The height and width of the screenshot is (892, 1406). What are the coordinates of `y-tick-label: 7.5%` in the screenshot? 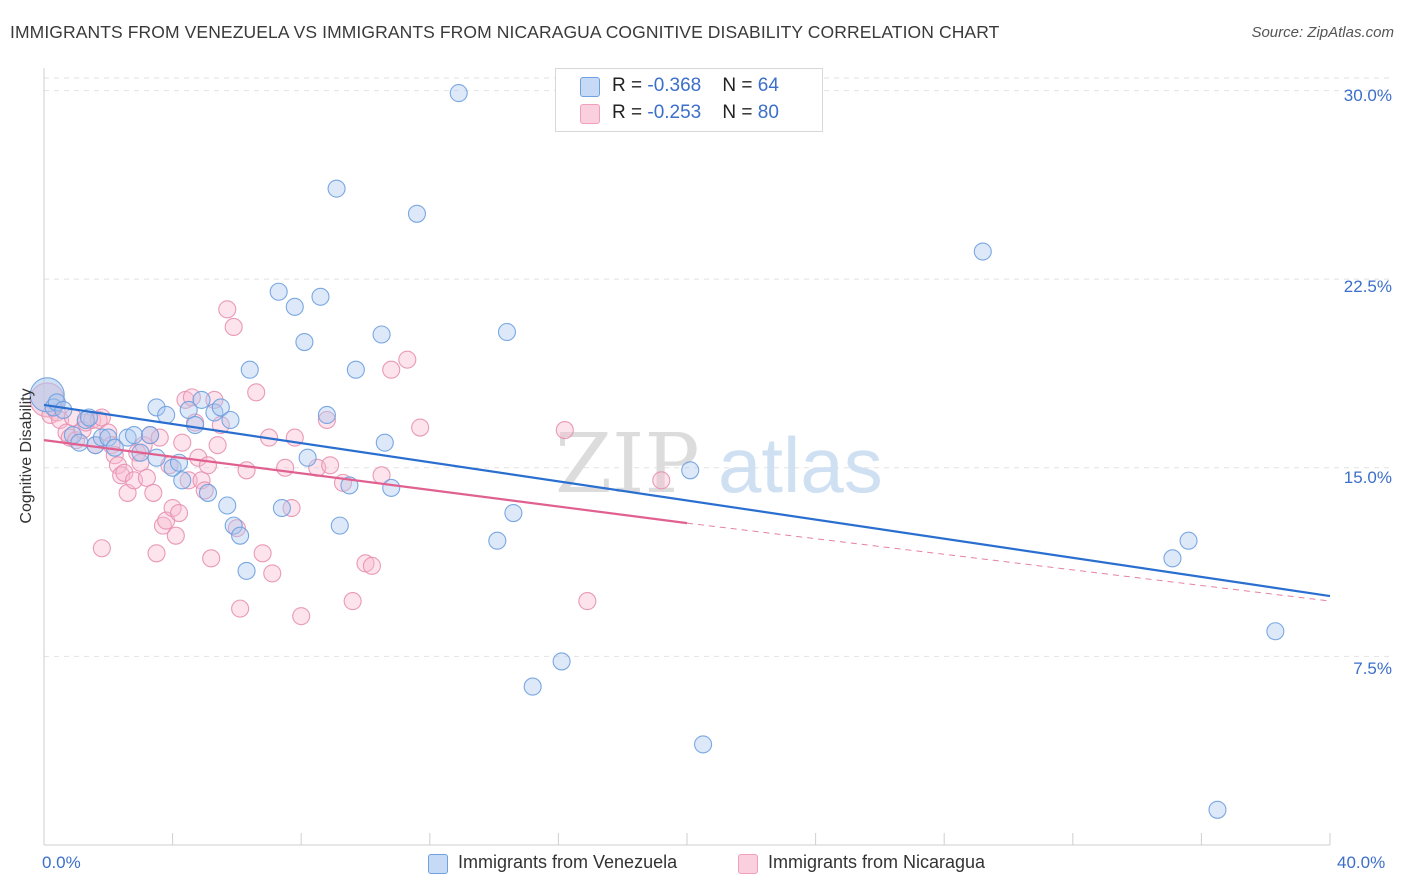 It's located at (1372, 668).